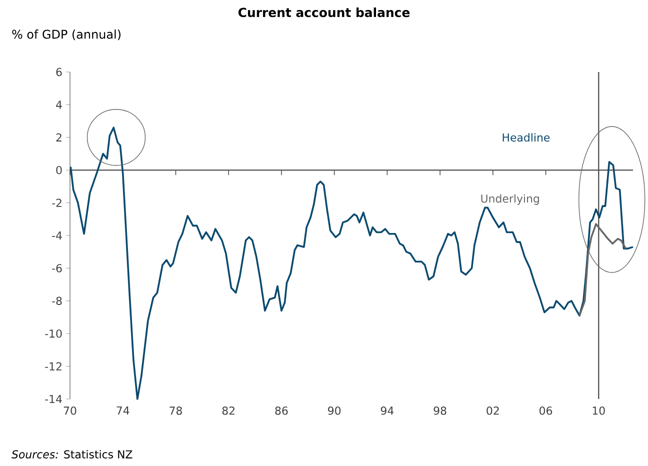 The image size is (648, 466). I want to click on x-tick-label: 98, so click(440, 410).